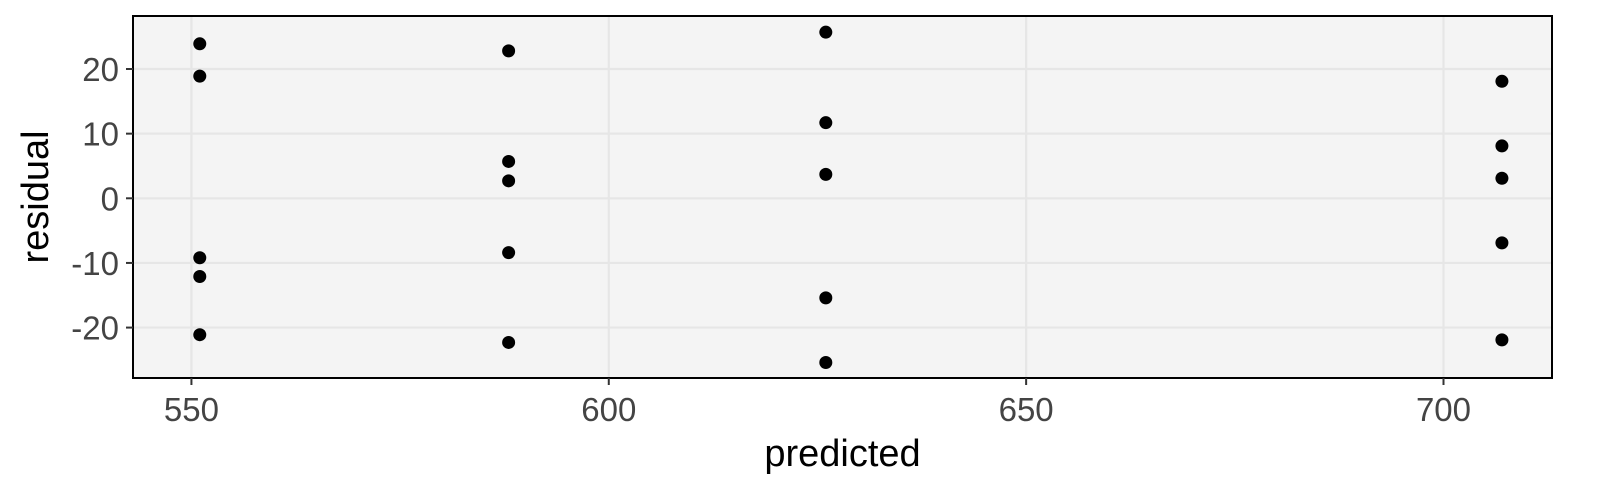  Describe the element at coordinates (110, 198) in the screenshot. I see `y-tick-label: 0` at that location.